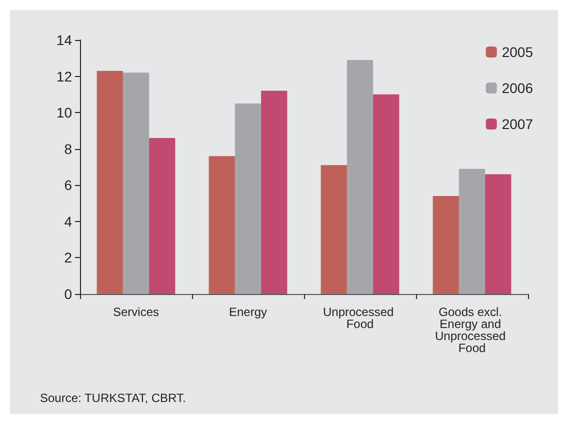 The height and width of the screenshot is (424, 568). I want to click on legend-label: 2005, so click(518, 52).